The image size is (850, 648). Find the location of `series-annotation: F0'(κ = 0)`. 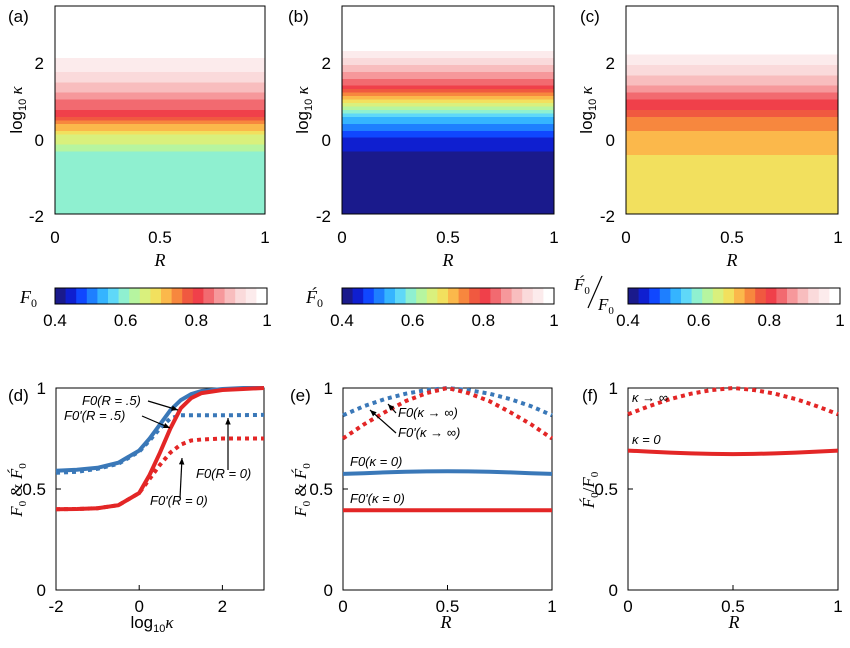

series-annotation: F0'(κ = 0) is located at coordinates (377, 498).